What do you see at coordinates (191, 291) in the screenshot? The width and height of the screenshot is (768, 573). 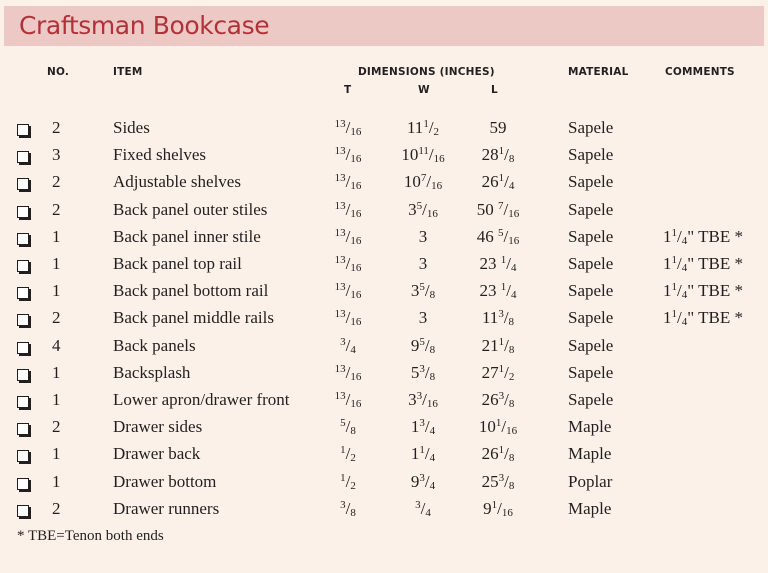 I see `cell-item: Back panel bottom rail` at bounding box center [191, 291].